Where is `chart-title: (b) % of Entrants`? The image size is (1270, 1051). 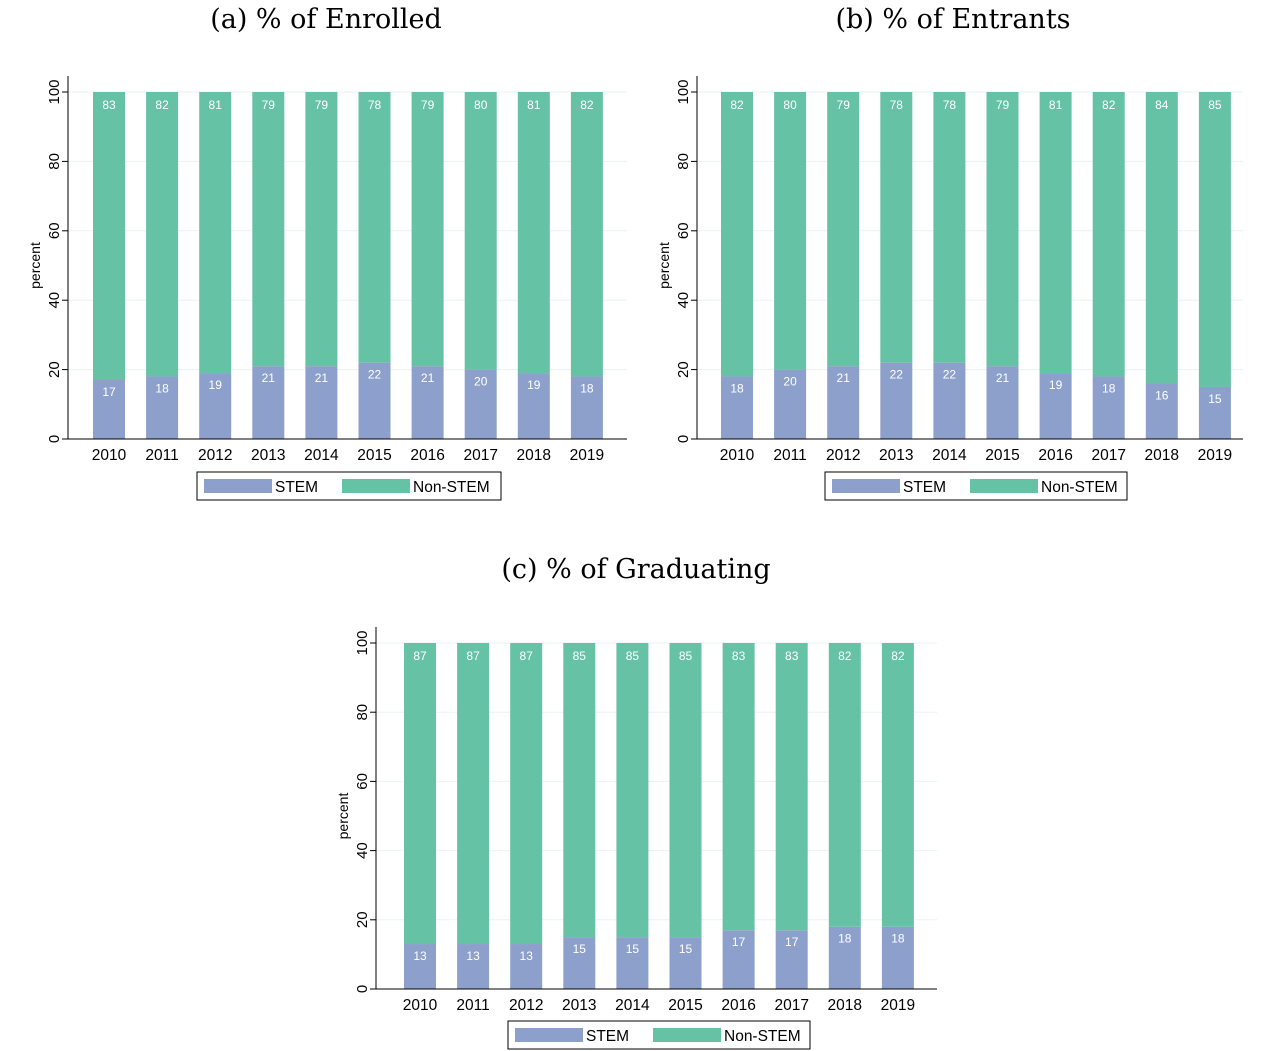 chart-title: (b) % of Entrants is located at coordinates (952, 19).